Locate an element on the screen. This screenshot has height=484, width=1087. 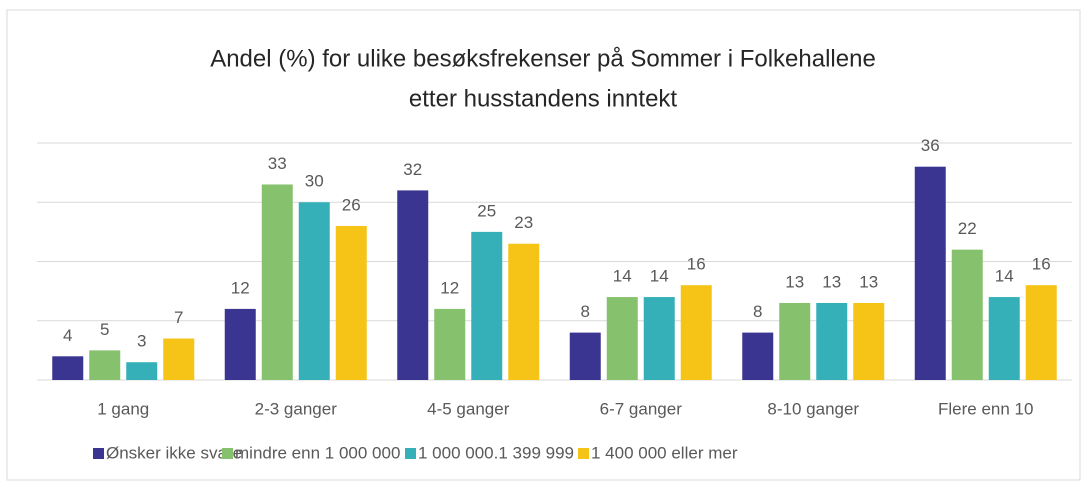
legend-label: 1 400 000 eller mer is located at coordinates (664, 452).